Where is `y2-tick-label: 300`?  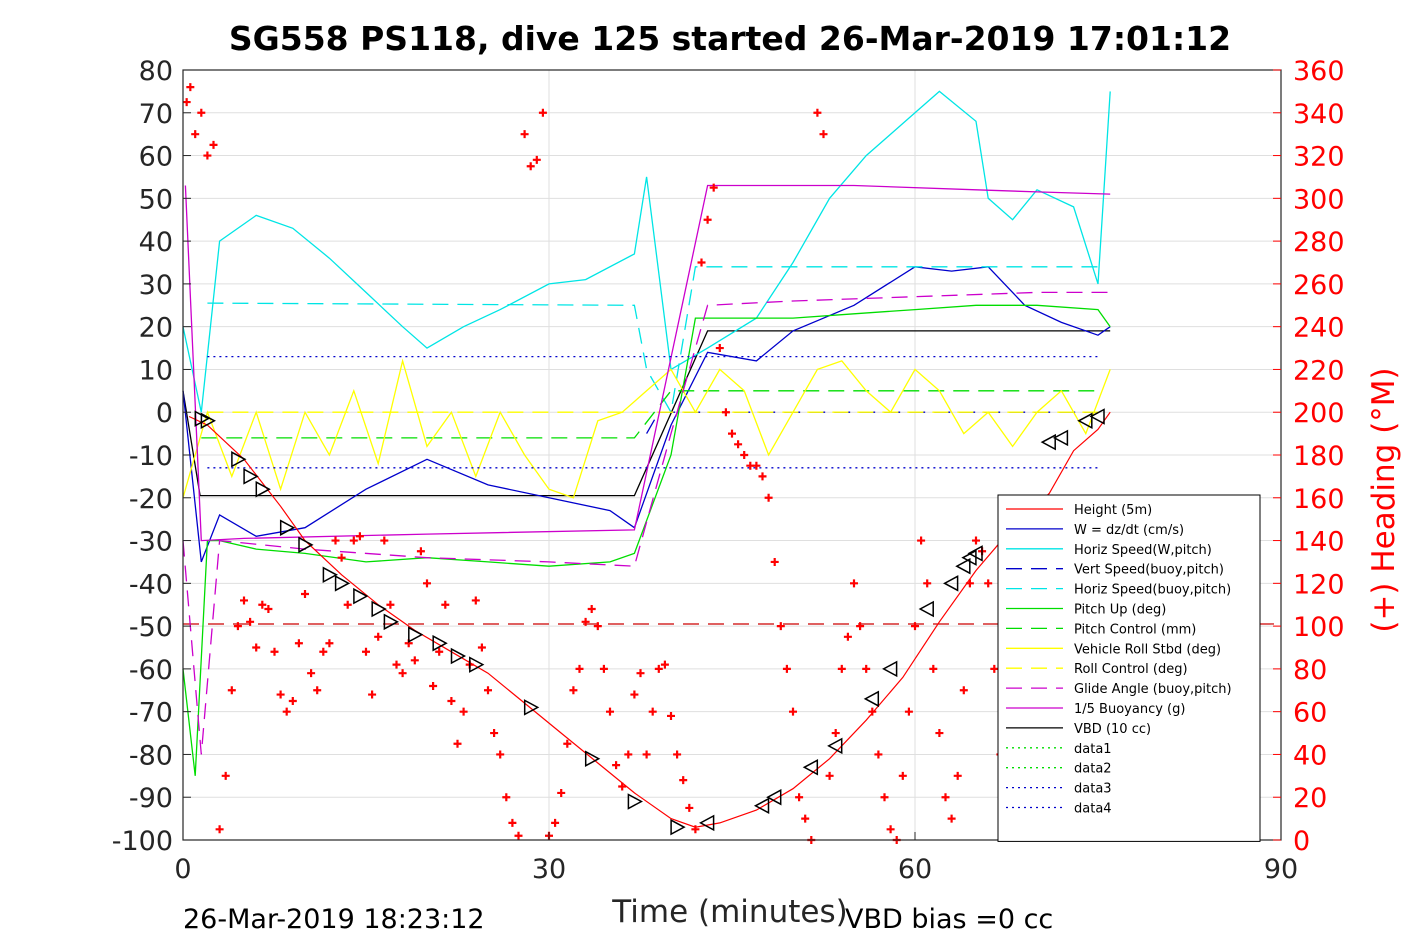
y2-tick-label: 300 is located at coordinates (1319, 199).